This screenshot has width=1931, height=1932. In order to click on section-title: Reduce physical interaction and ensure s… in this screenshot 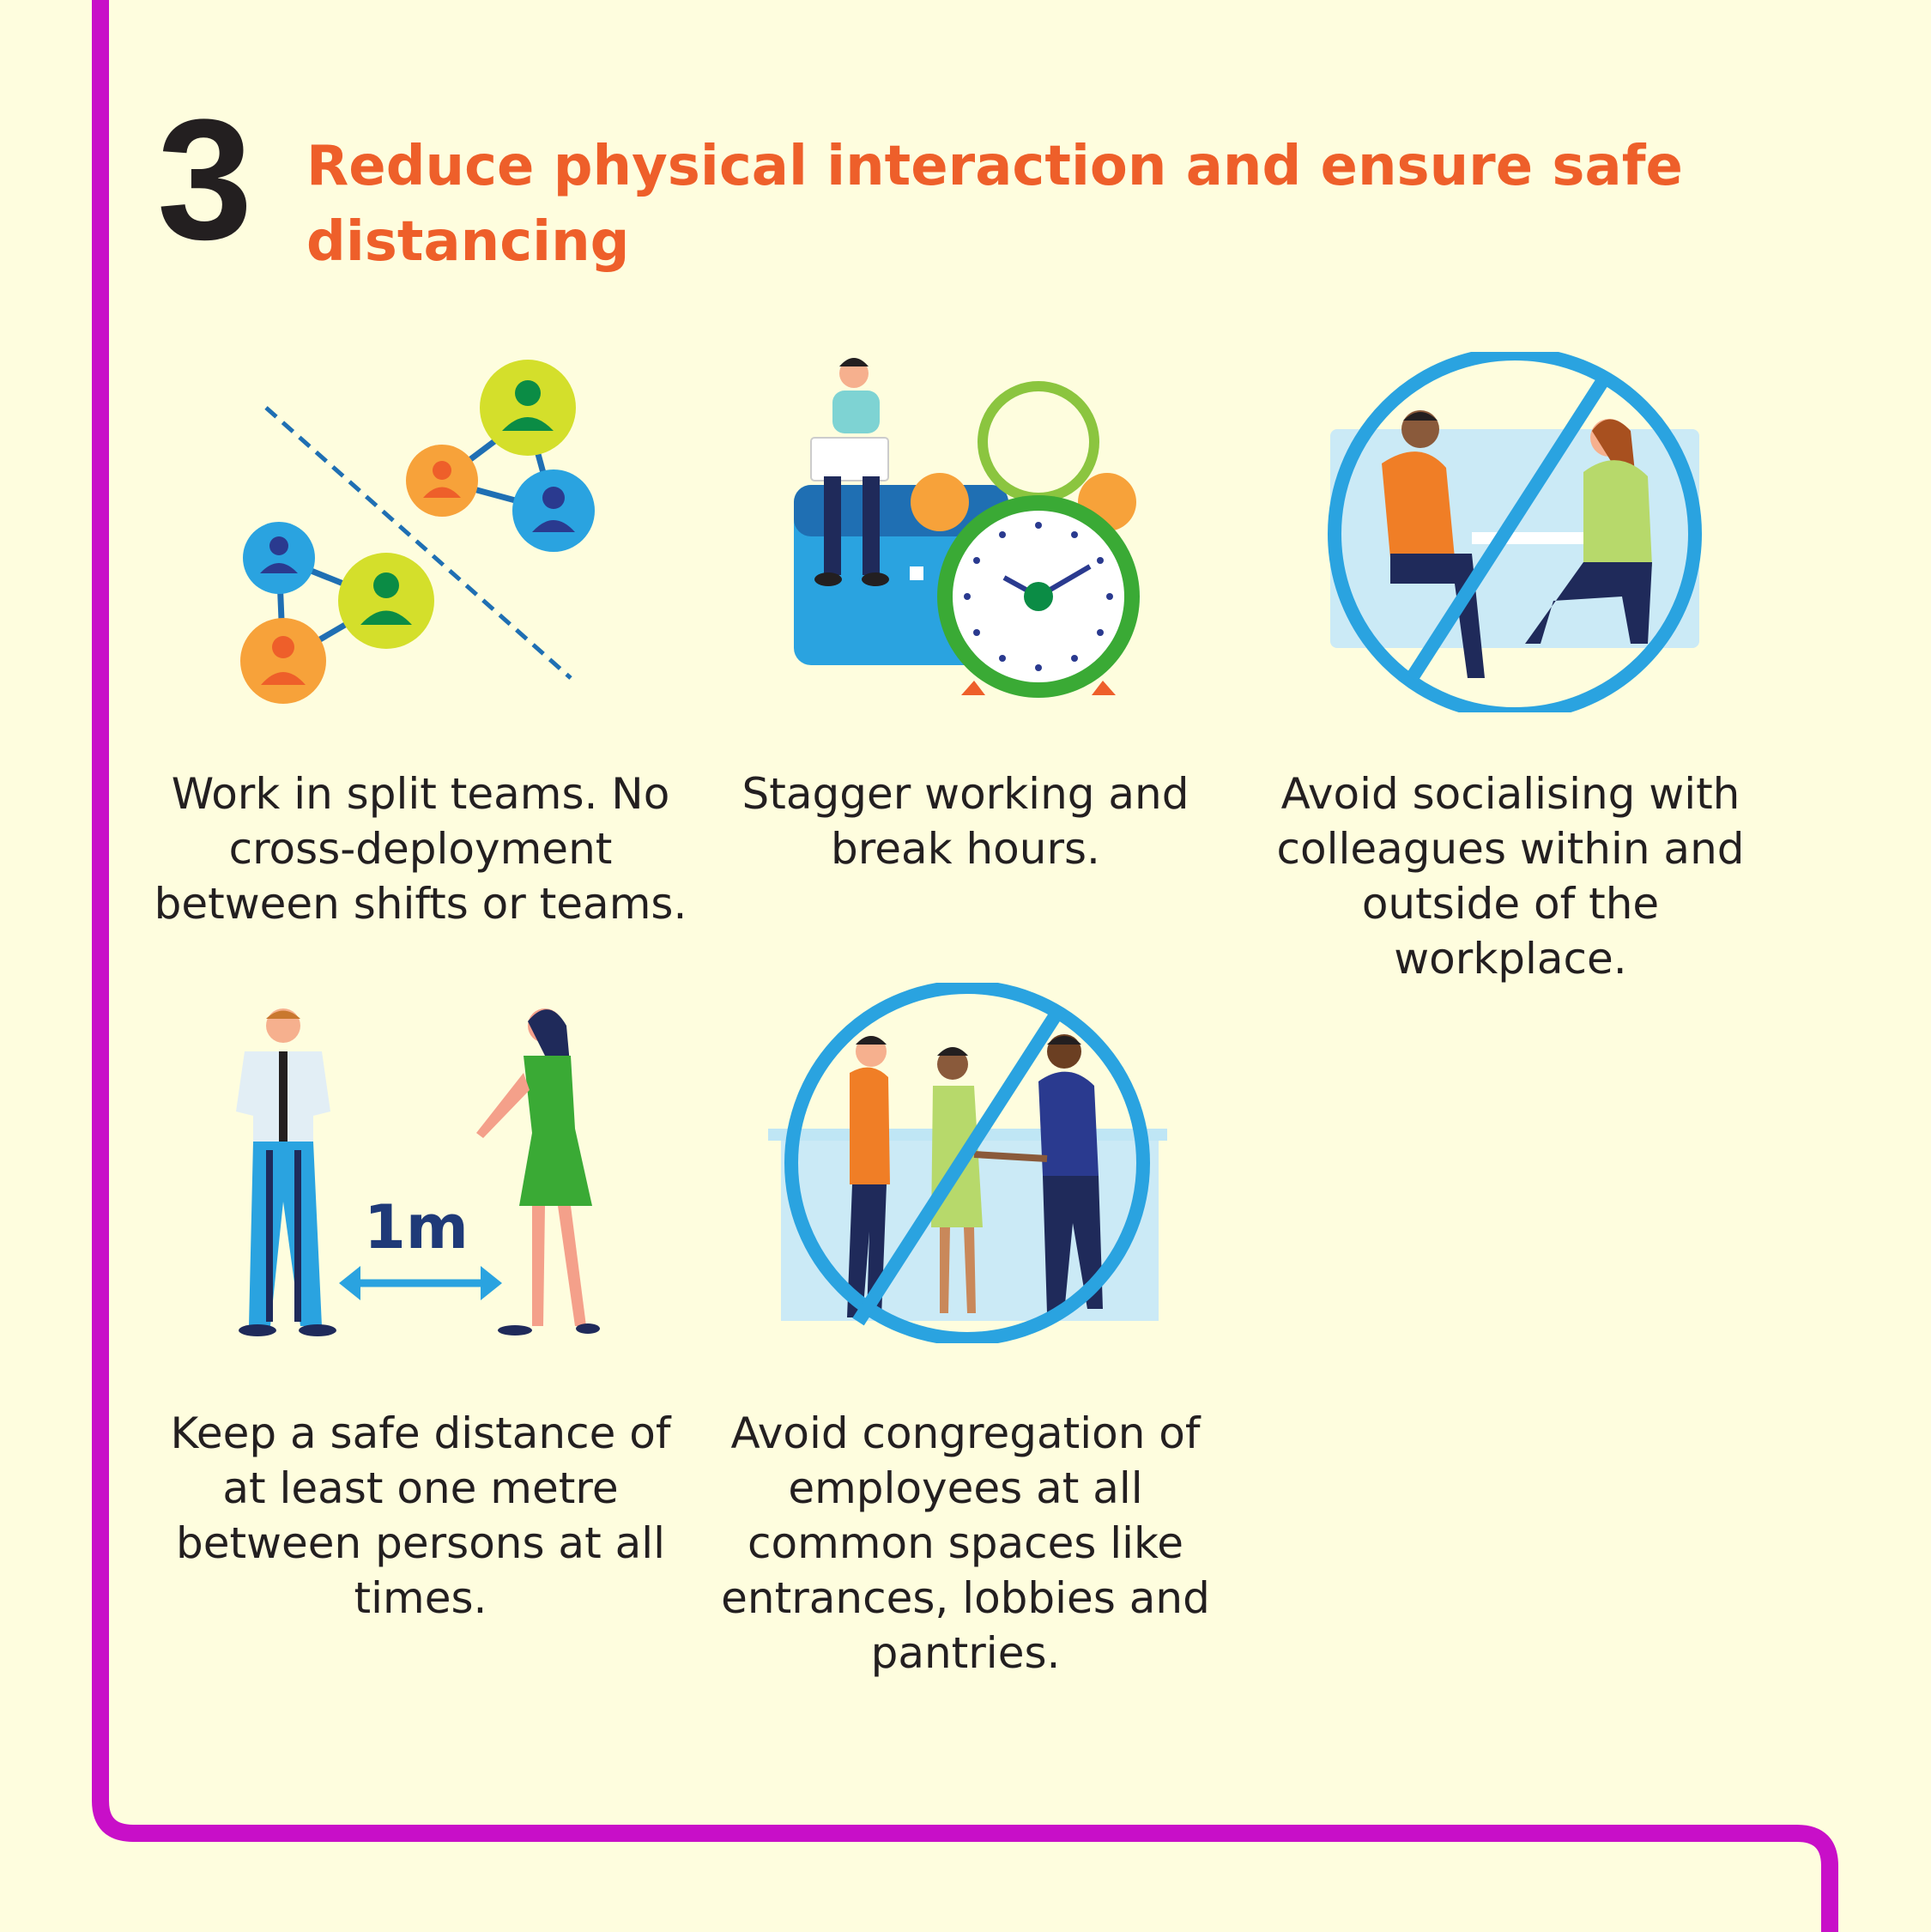, I will do `click(994, 205)`.